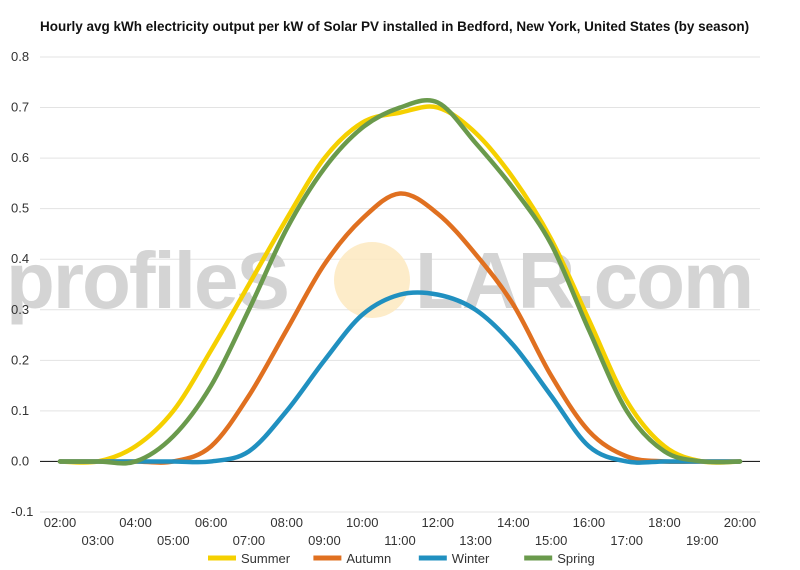 The width and height of the screenshot is (800, 570). What do you see at coordinates (368, 558) in the screenshot?
I see `legend-label: Autumn` at bounding box center [368, 558].